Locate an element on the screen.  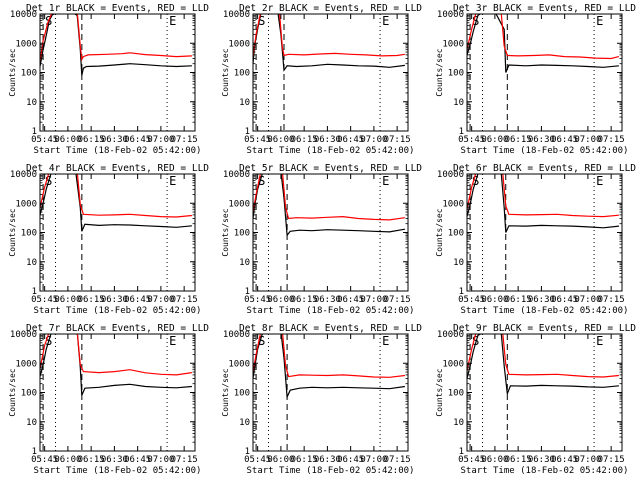
chart-title: Det 8r BLACK = Events, RED = LLD is located at coordinates (330, 328).